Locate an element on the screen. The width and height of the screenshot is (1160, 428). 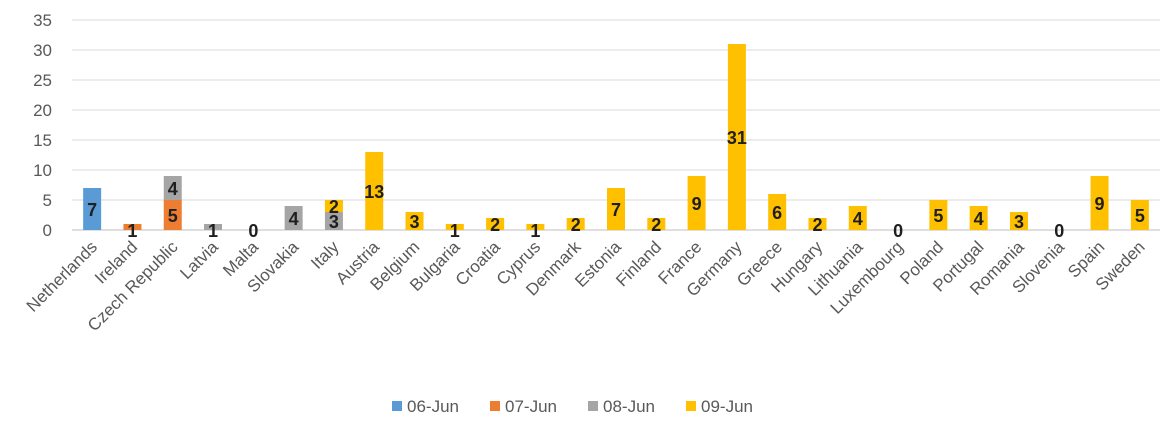
y-tick-label: 5 is located at coordinates (47, 200).